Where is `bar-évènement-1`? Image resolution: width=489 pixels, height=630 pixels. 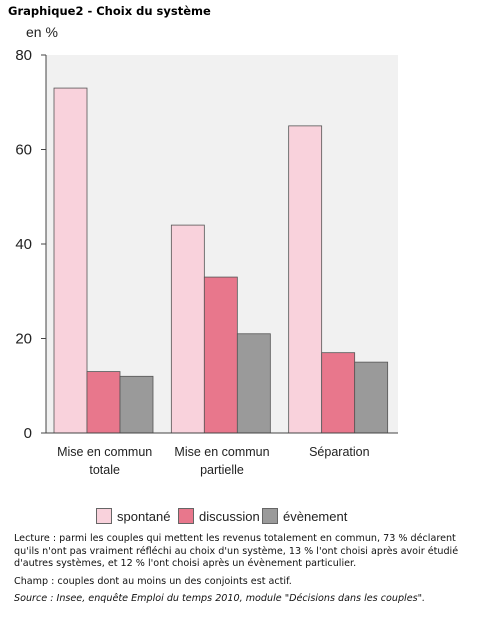 bar-évènement-1 is located at coordinates (253, 383).